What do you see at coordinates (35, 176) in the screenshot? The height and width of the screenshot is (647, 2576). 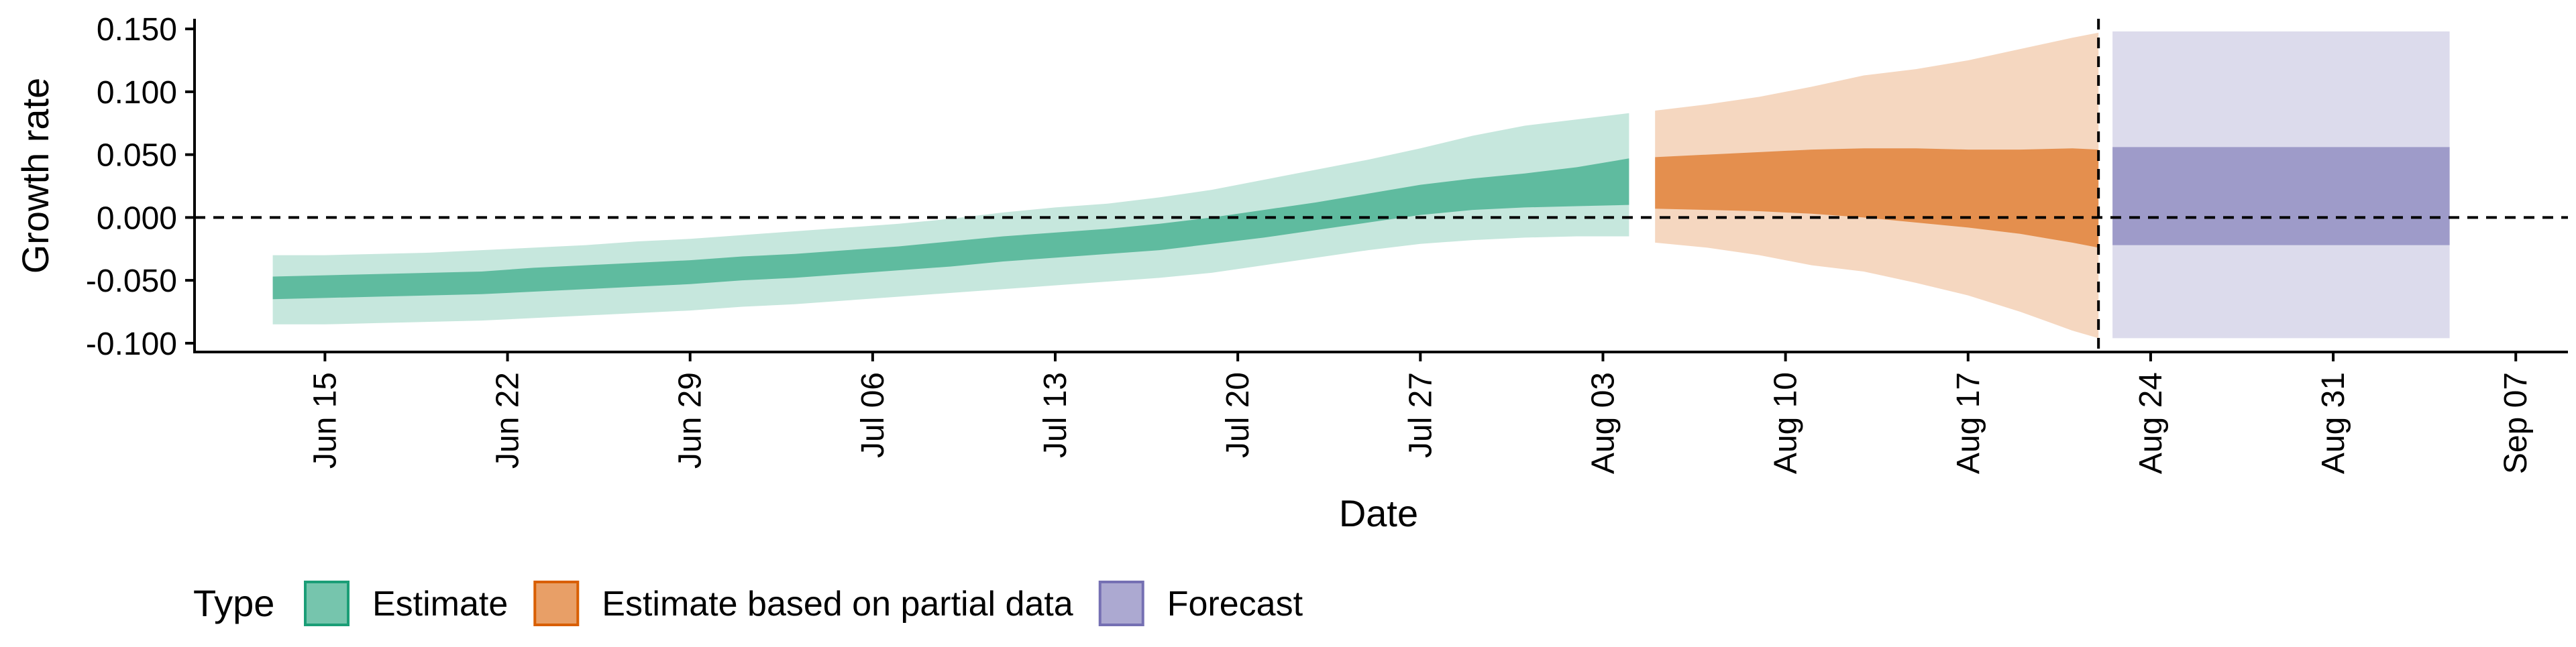 I see `y-axis-label: Growth rate` at bounding box center [35, 176].